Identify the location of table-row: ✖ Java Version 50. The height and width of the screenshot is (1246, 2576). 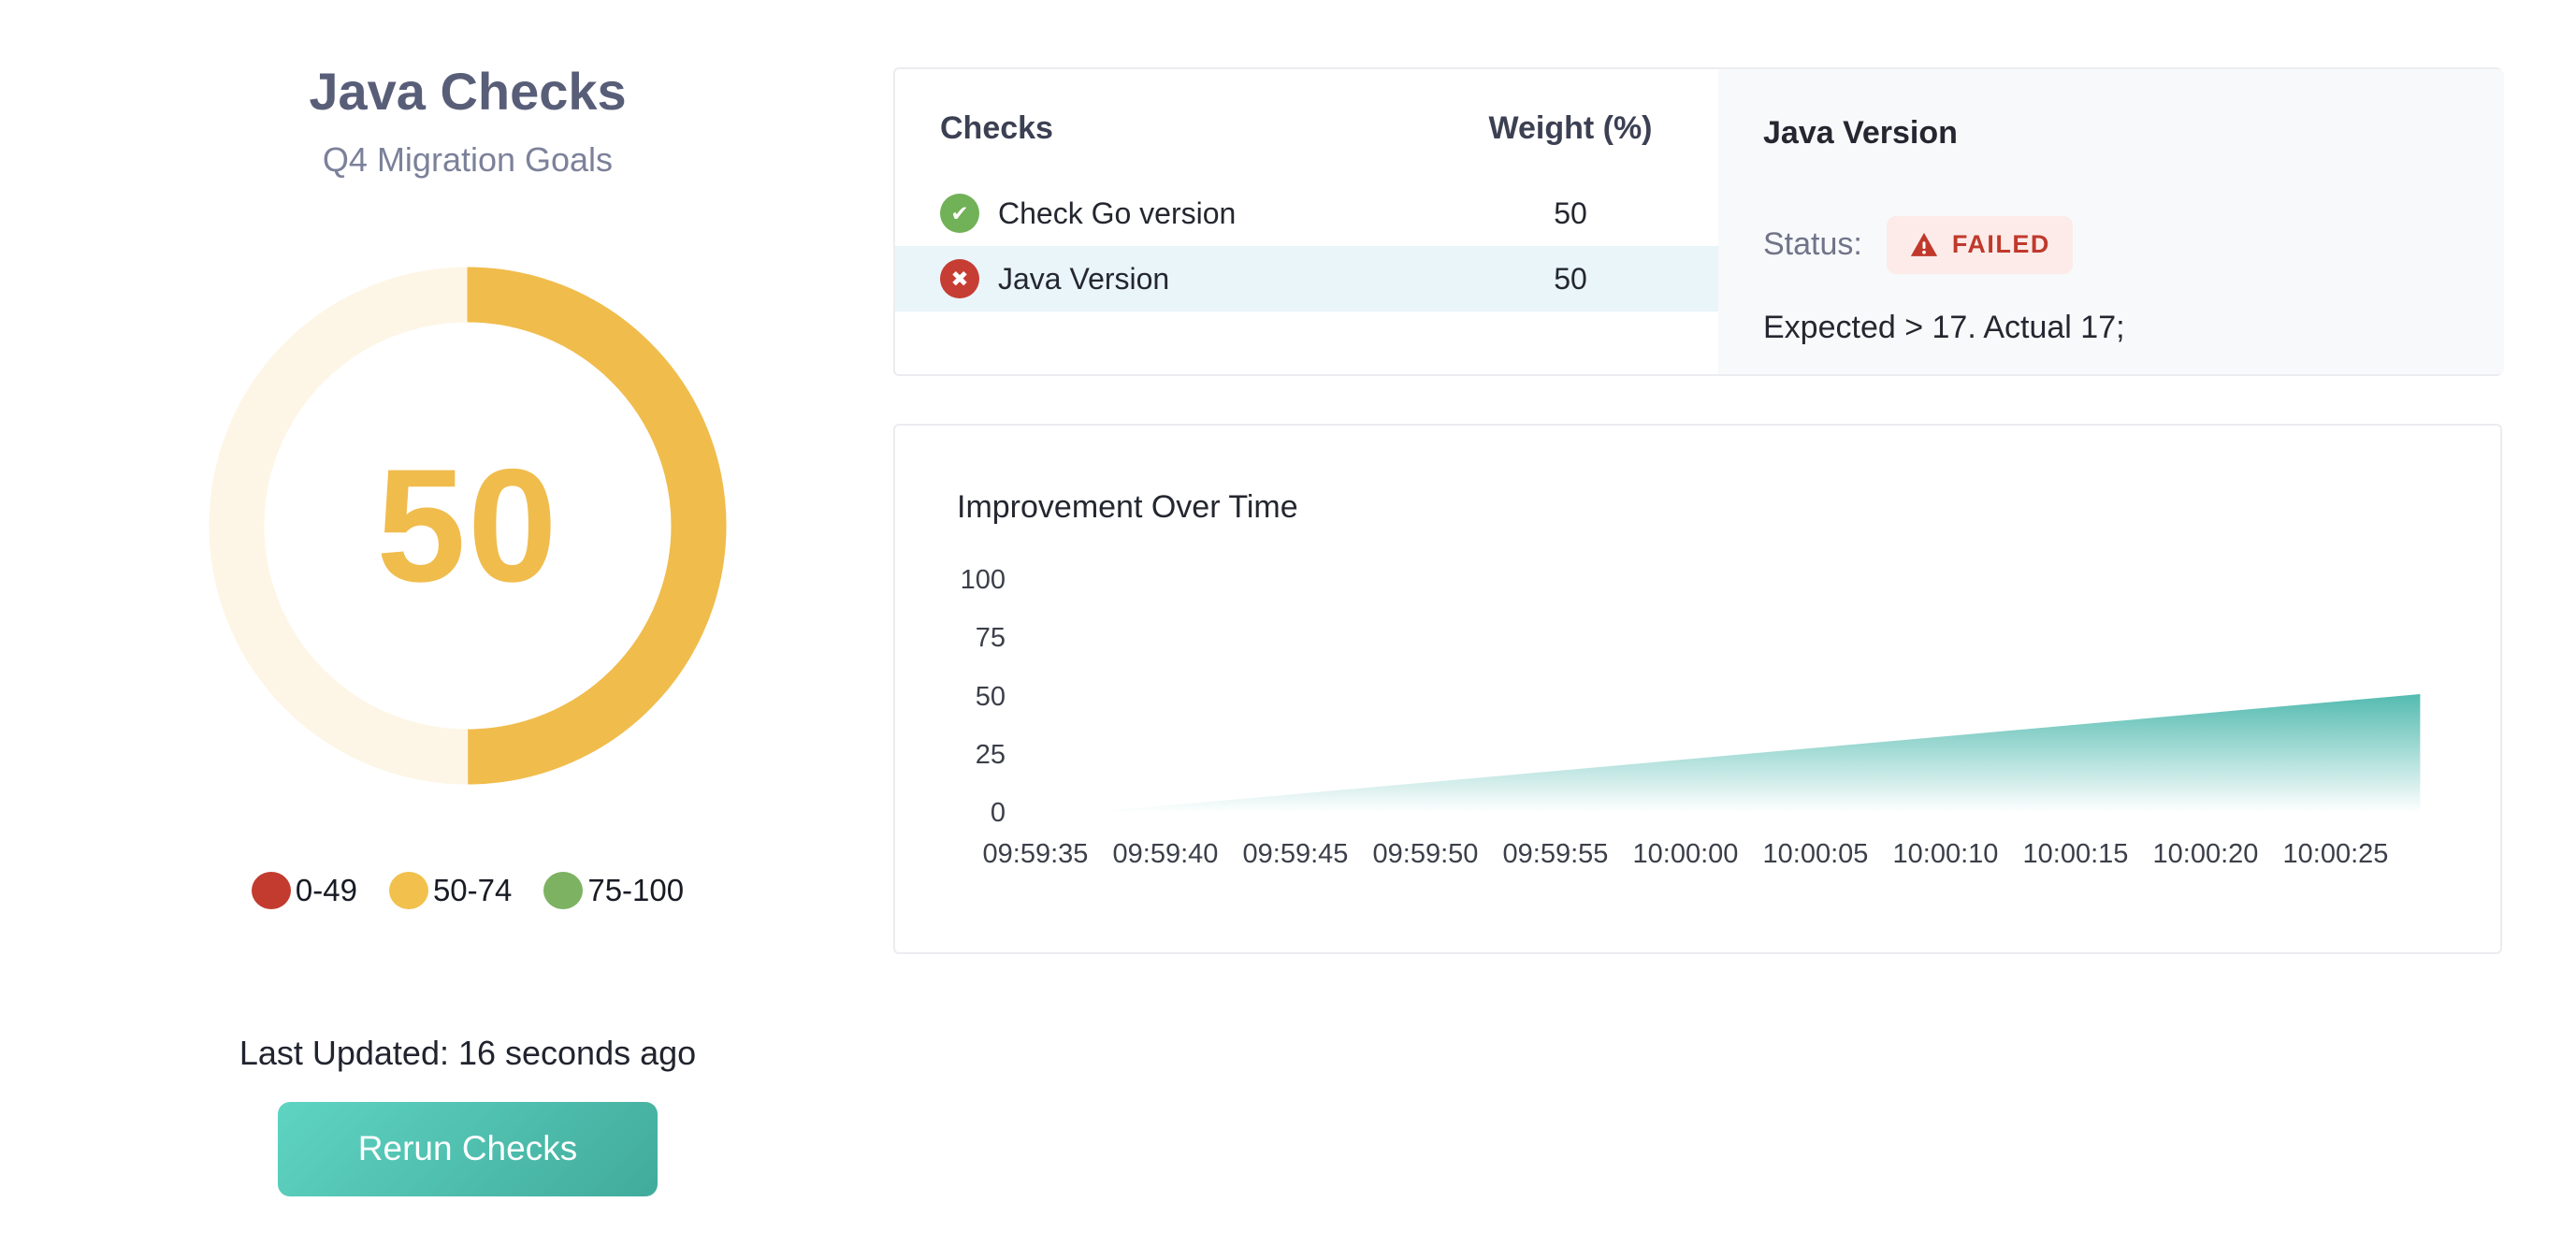
(1307, 279).